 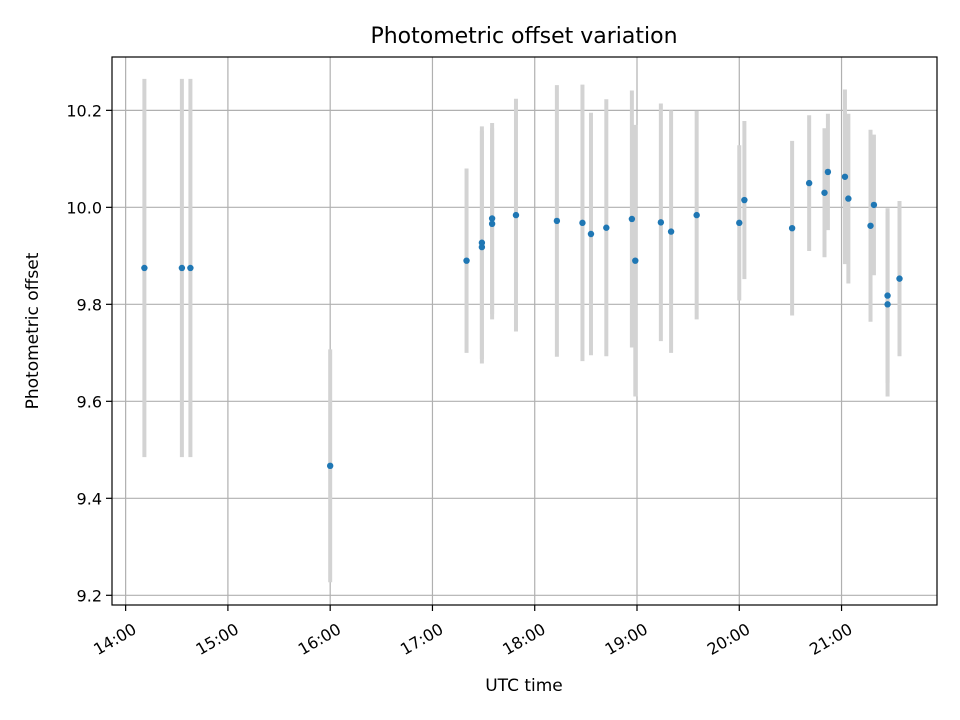 What do you see at coordinates (524, 686) in the screenshot?
I see `x-axis-label: UTC time` at bounding box center [524, 686].